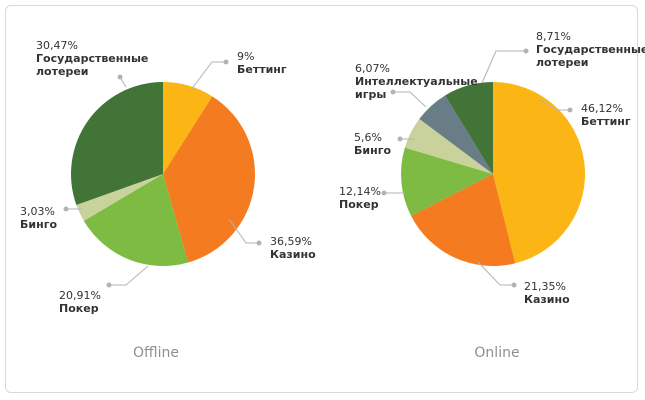 The height and width of the screenshot is (400, 645). What do you see at coordinates (104, 290) in the screenshot?
I see `slice-label: 20,91%Покер` at bounding box center [104, 290].